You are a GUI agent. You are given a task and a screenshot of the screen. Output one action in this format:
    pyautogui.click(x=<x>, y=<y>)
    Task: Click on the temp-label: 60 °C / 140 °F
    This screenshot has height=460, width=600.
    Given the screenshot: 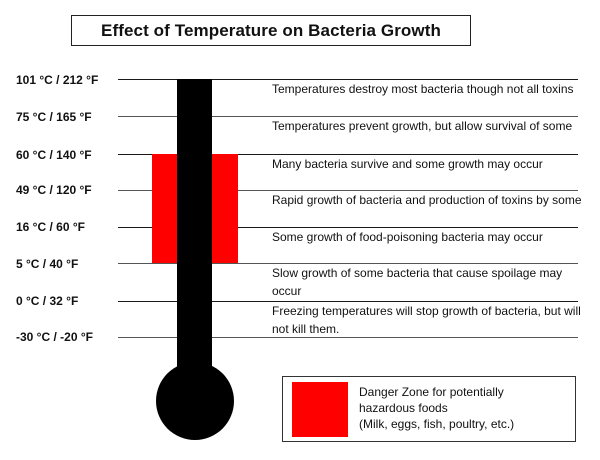 What is the action you would take?
    pyautogui.click(x=54, y=155)
    